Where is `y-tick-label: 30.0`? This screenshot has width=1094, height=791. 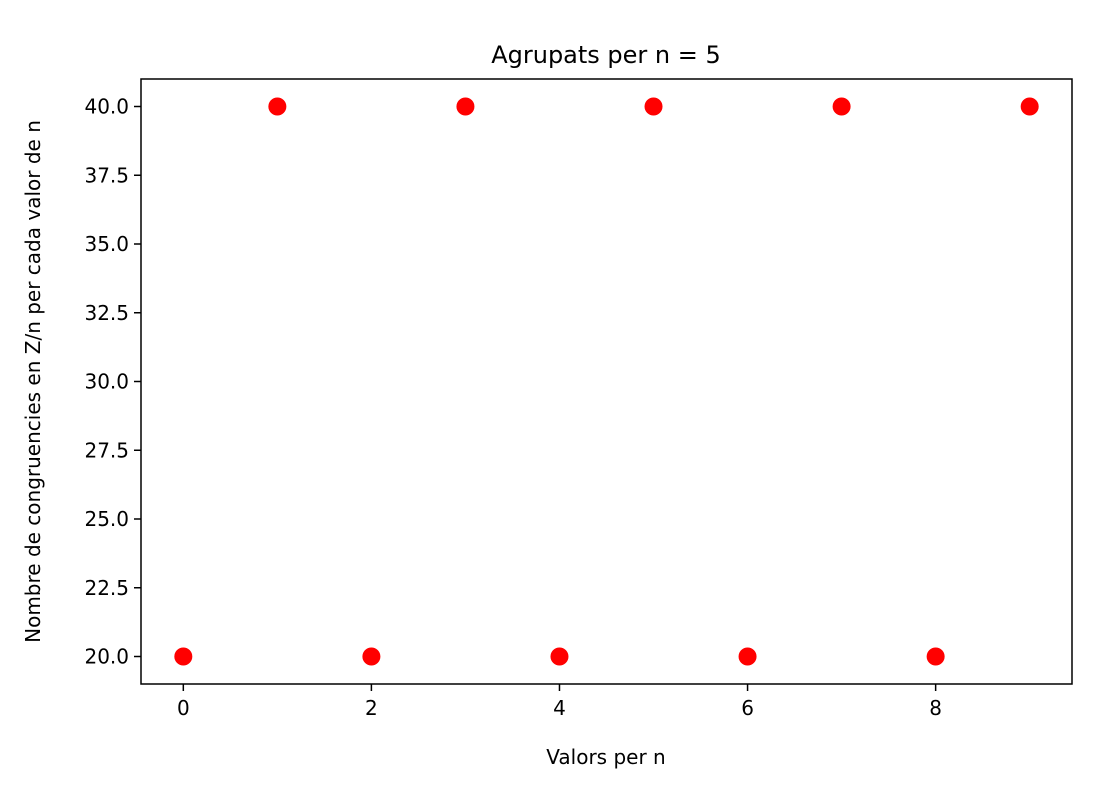 y-tick-label: 30.0 is located at coordinates (106, 382).